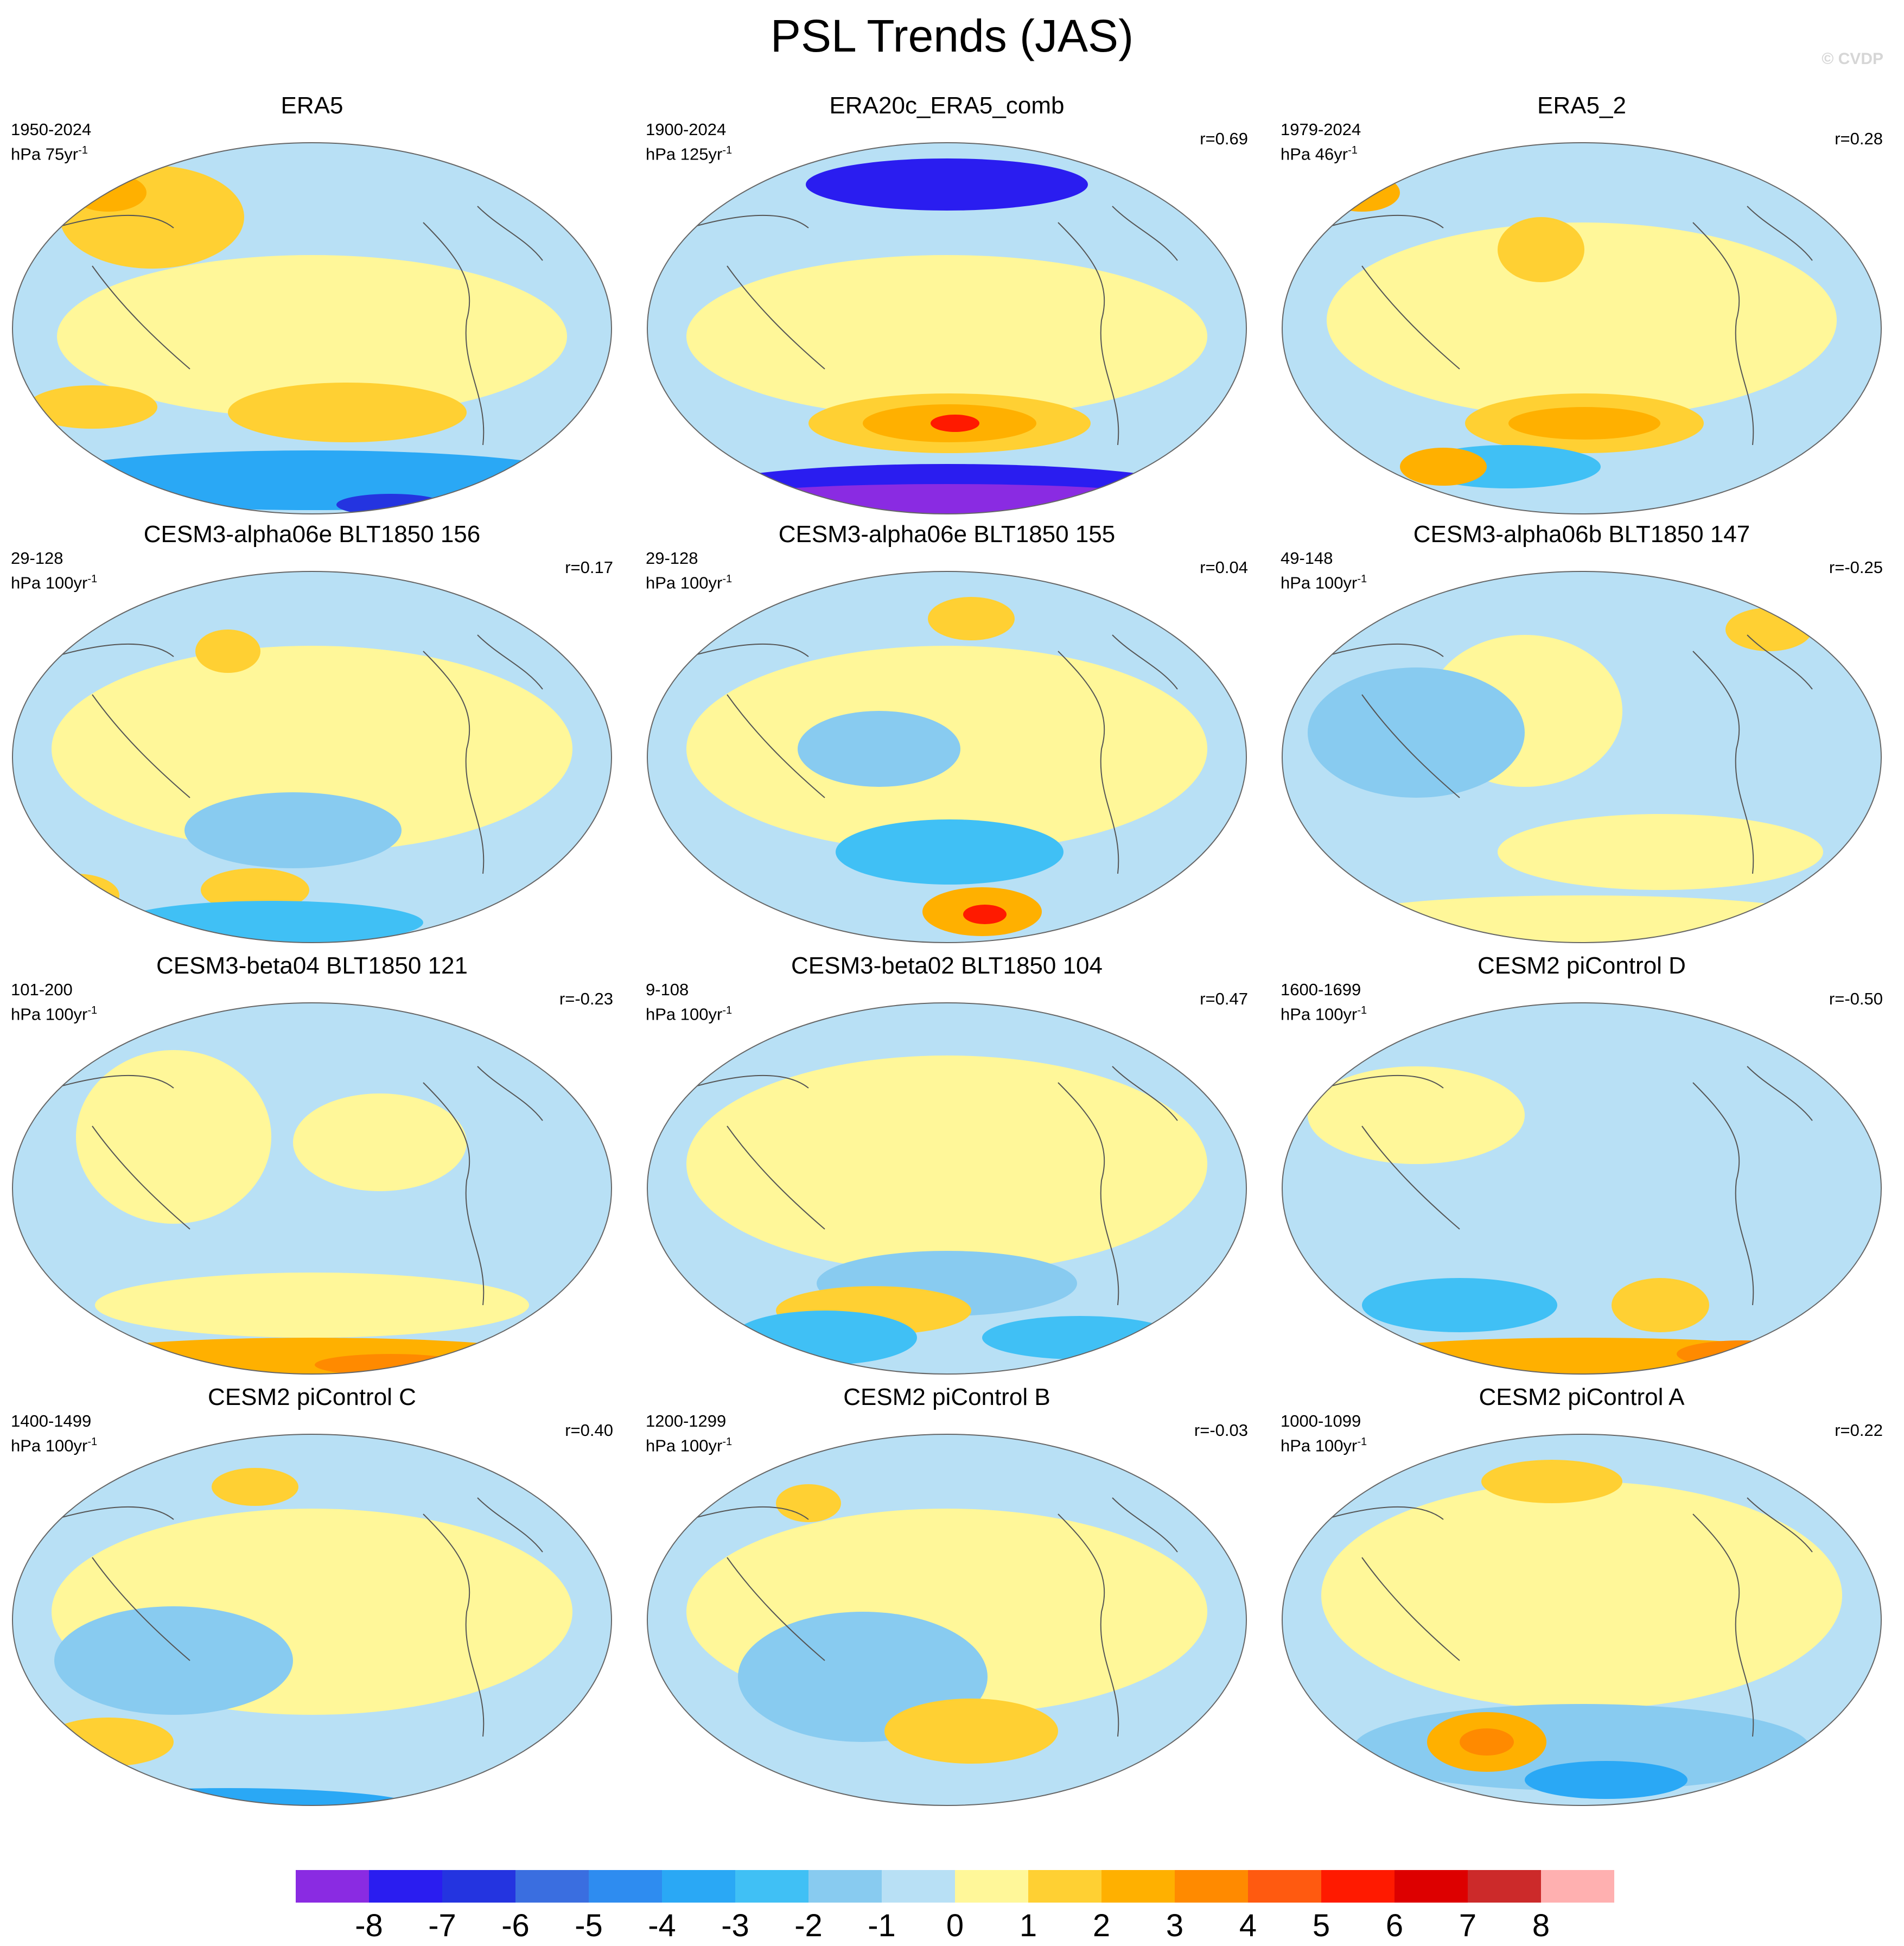  I want to click on panel-title: CESM2 piControl B, so click(946, 1397).